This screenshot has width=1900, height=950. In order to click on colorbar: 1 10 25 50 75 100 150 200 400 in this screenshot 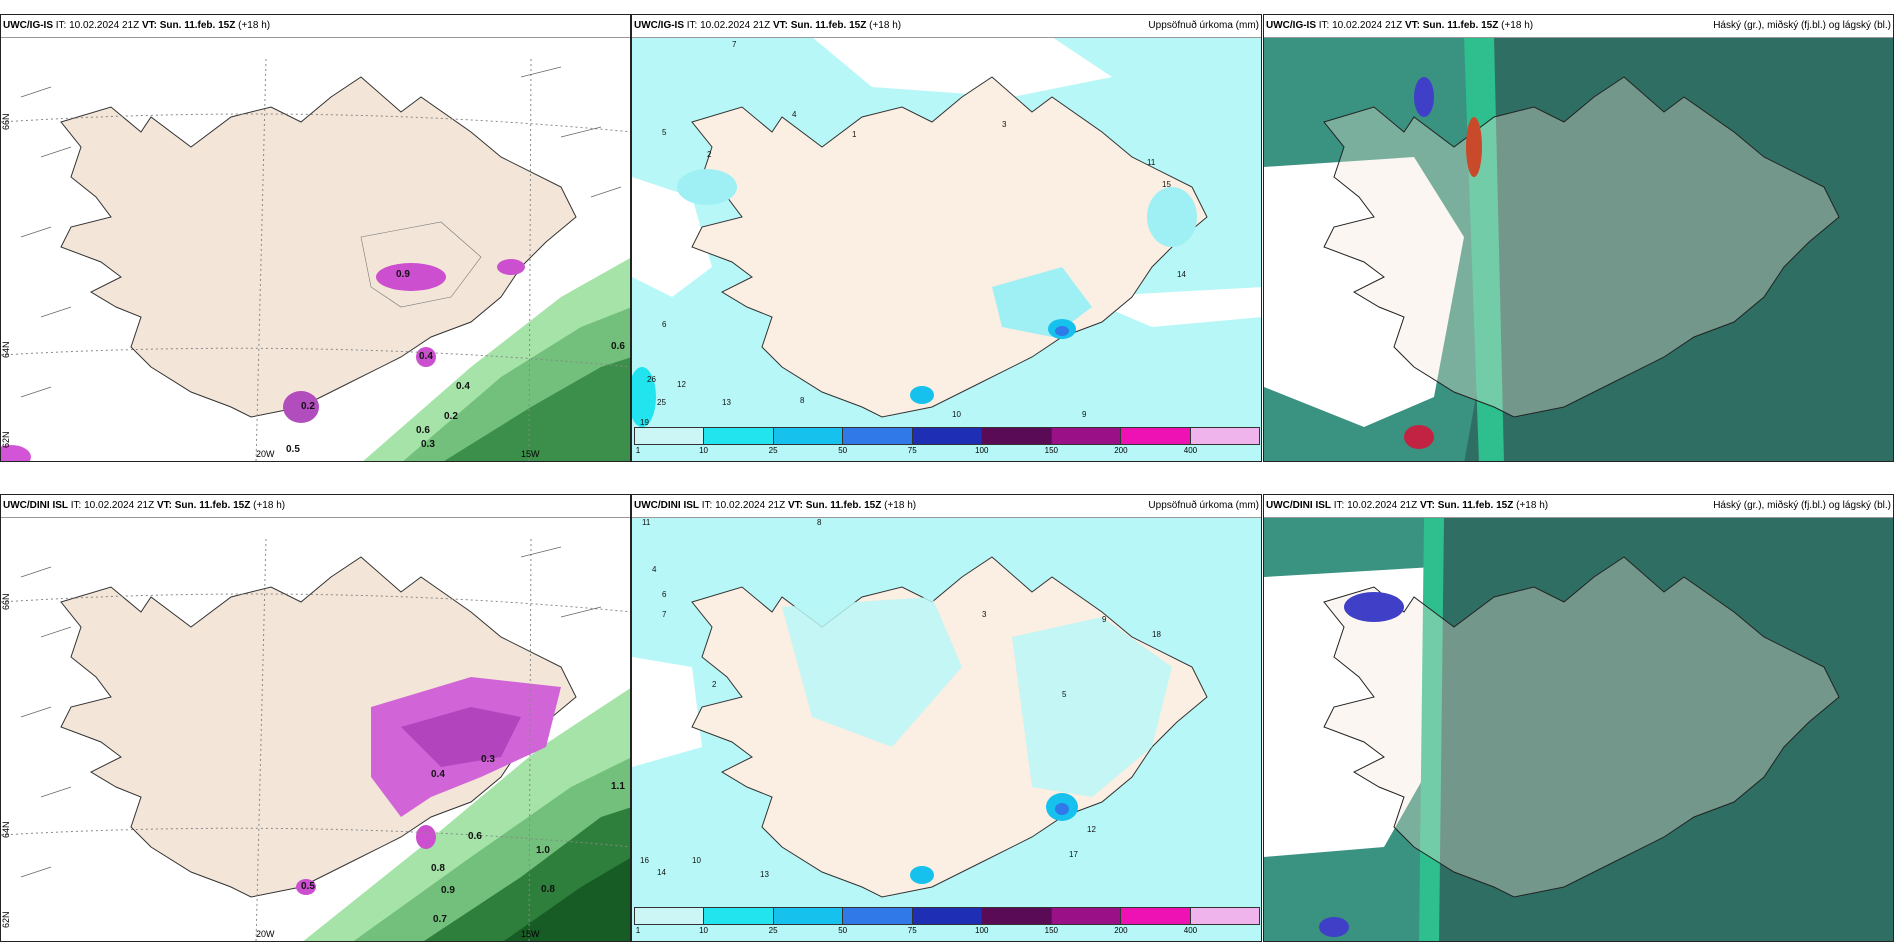, I will do `click(947, 922)`.